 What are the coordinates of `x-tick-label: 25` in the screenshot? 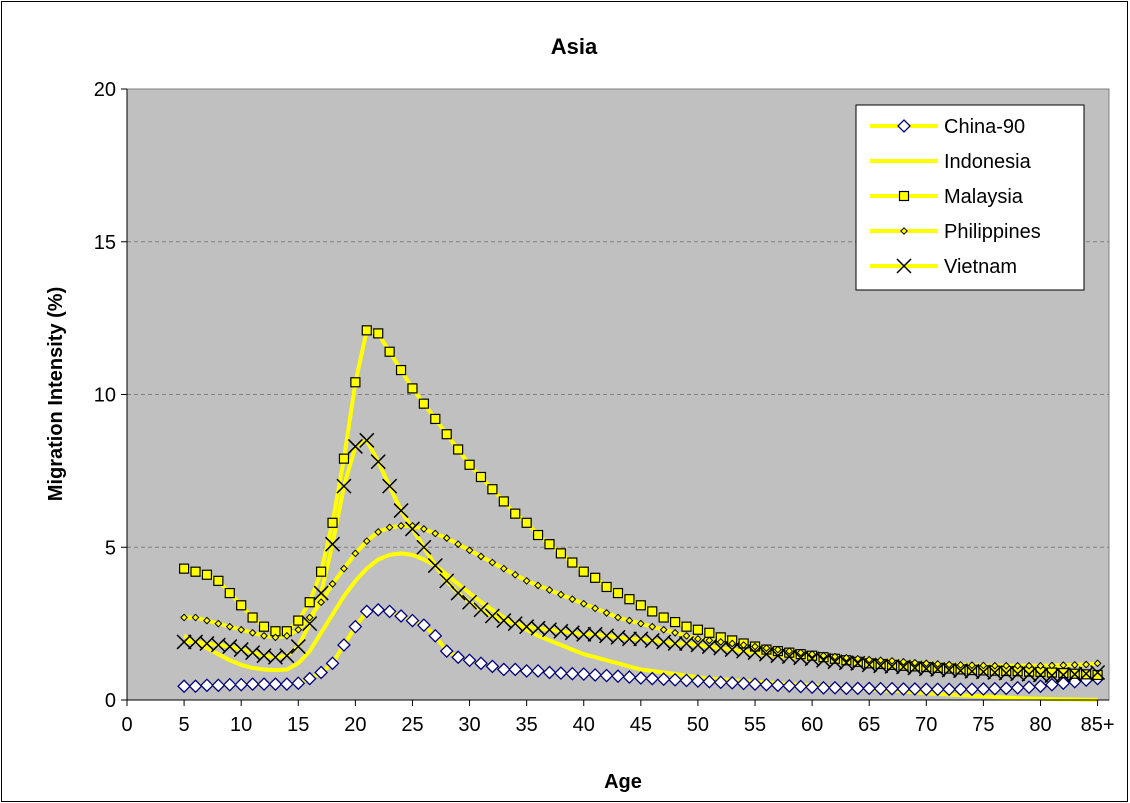 It's located at (412, 725).